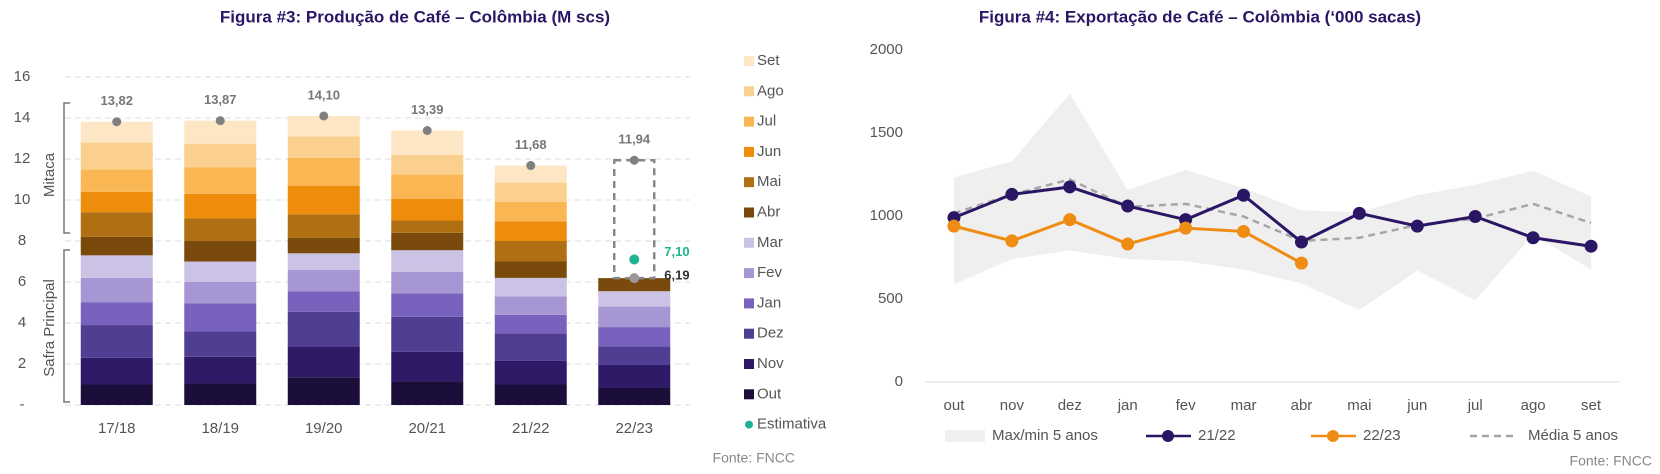  What do you see at coordinates (634, 278) in the screenshot?
I see `partial-dot` at bounding box center [634, 278].